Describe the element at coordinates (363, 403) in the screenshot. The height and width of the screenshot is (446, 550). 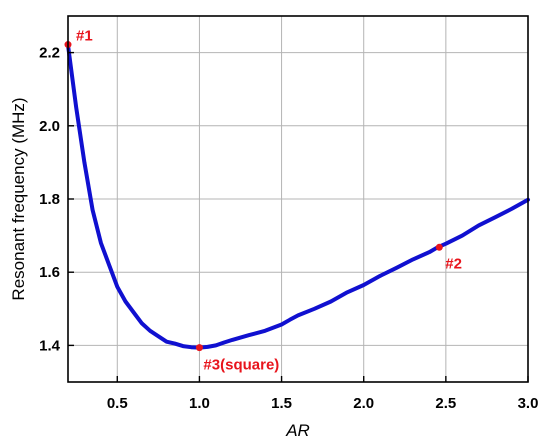
I see `x-tick-label: 2.0` at that location.